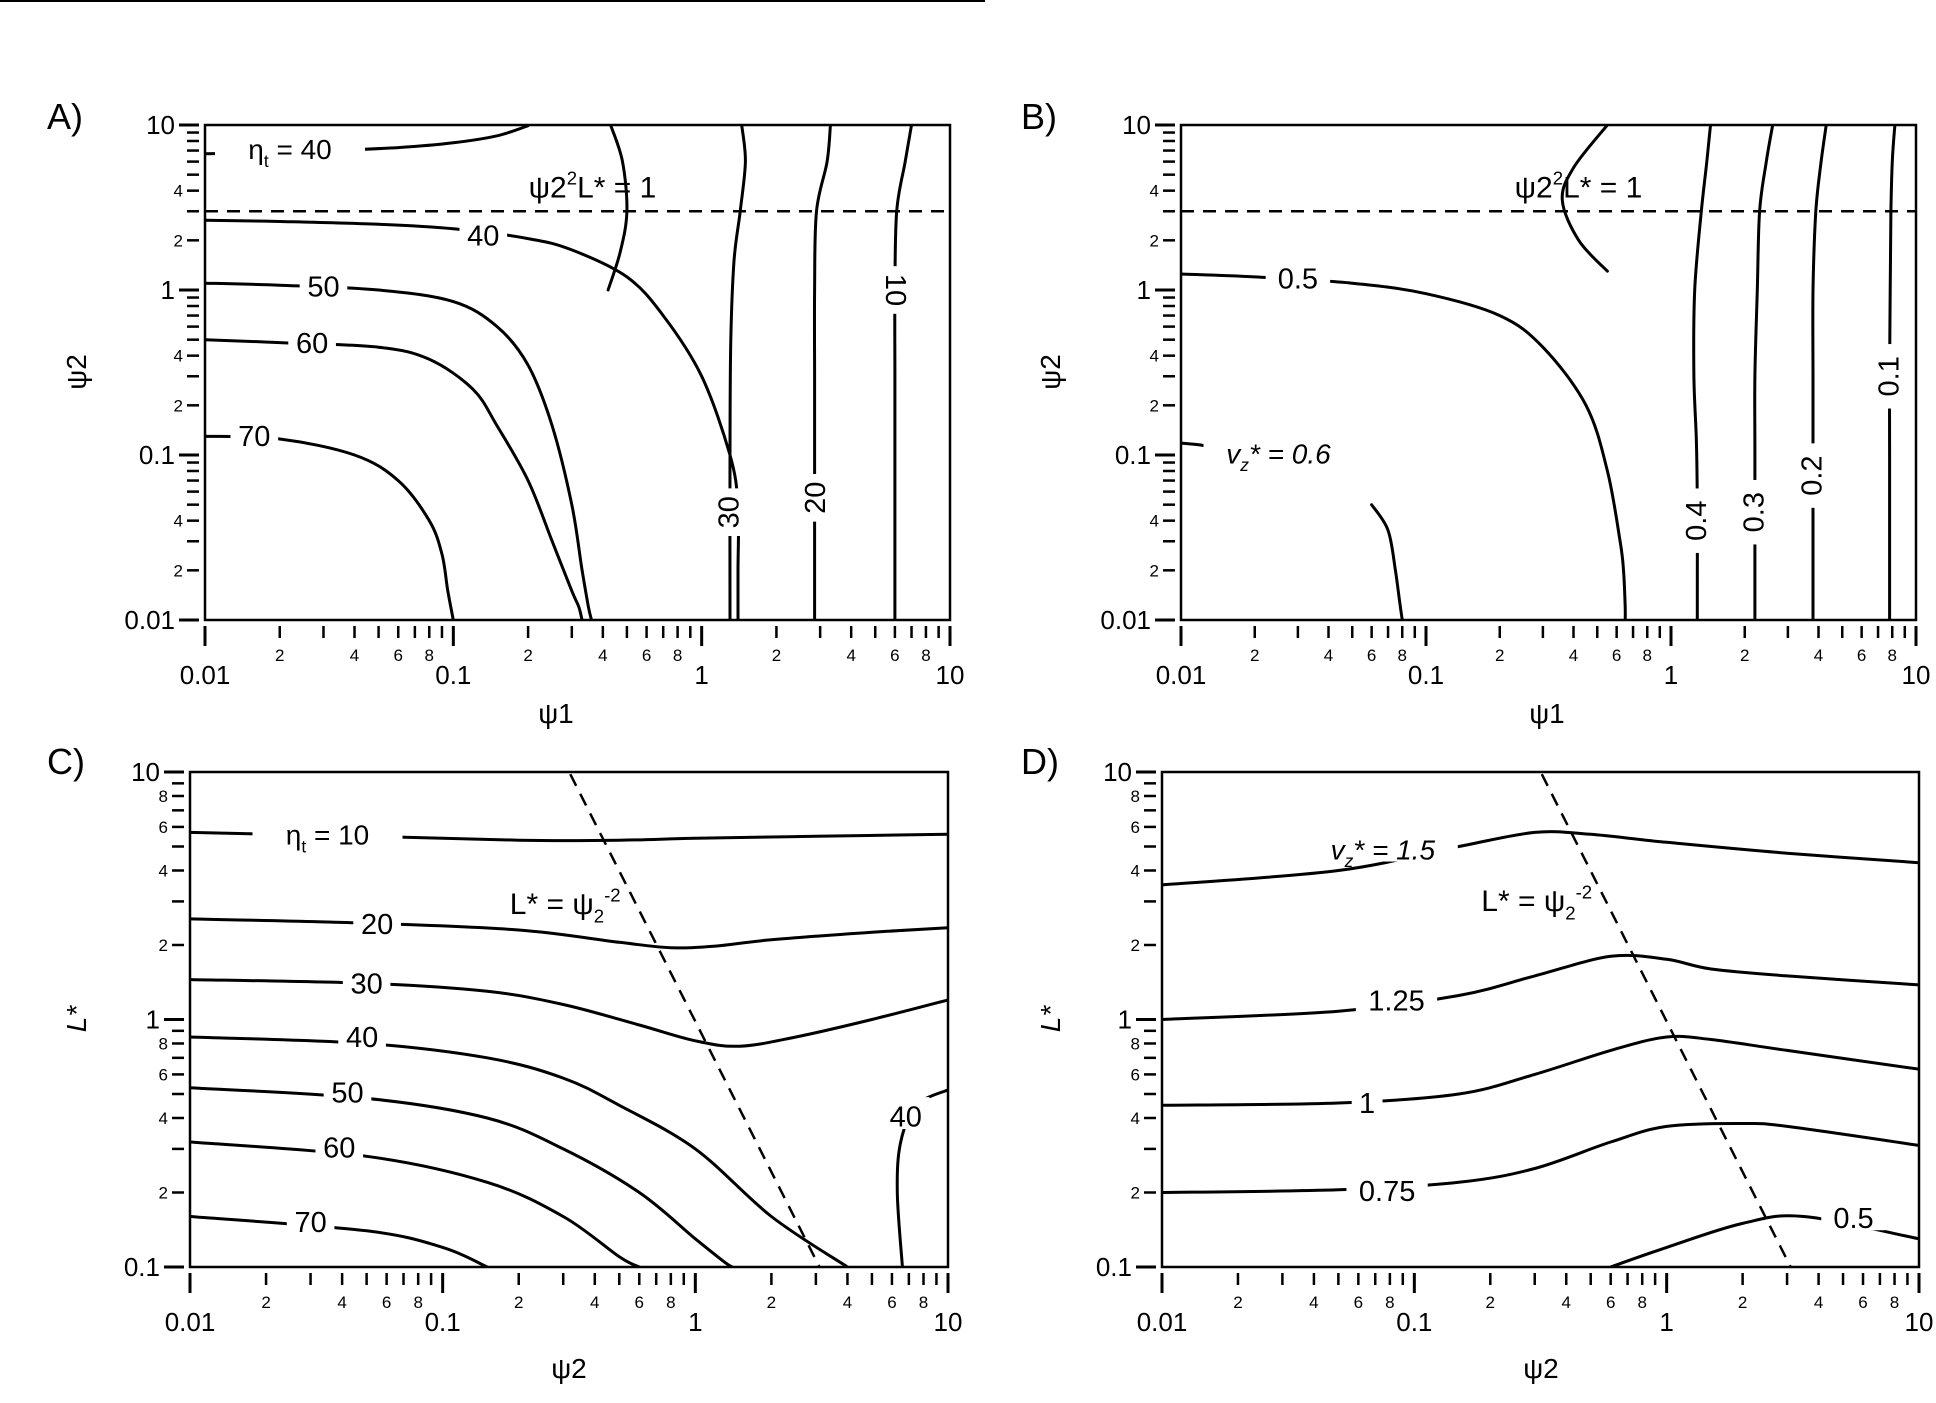 The image size is (1936, 1403). Describe the element at coordinates (453, 675) in the screenshot. I see `x-tick-label: 0.1` at that location.